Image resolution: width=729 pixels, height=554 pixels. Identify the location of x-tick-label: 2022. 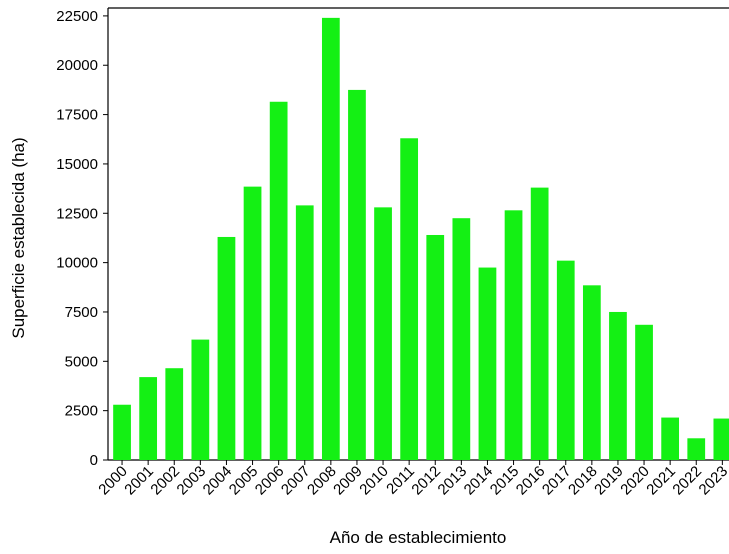
(687, 481).